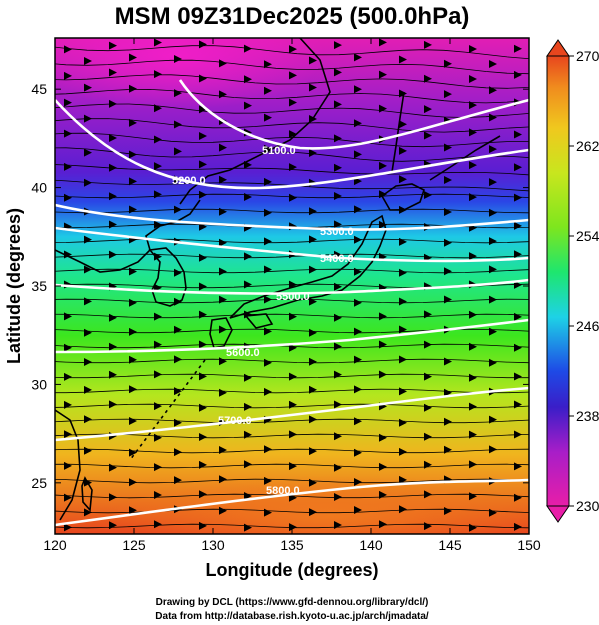  Describe the element at coordinates (572, 281) in the screenshot. I see `colorbar: 270 262 254 246 238 230` at that location.